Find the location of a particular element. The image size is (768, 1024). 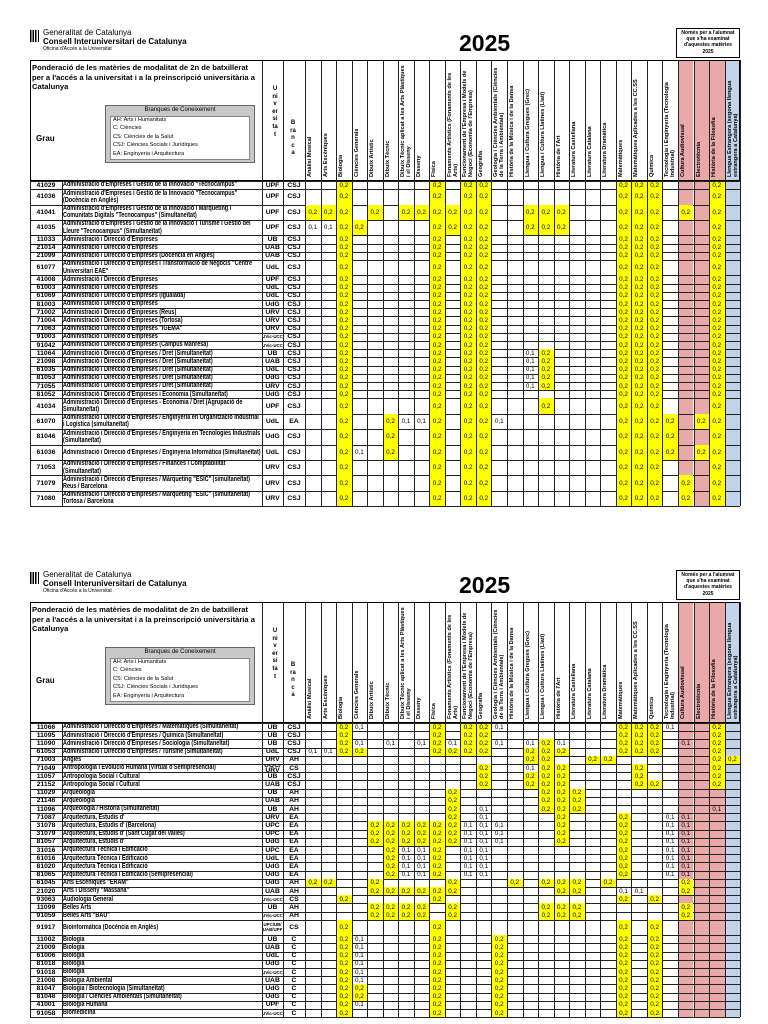

branch: AH is located at coordinates (294, 883).